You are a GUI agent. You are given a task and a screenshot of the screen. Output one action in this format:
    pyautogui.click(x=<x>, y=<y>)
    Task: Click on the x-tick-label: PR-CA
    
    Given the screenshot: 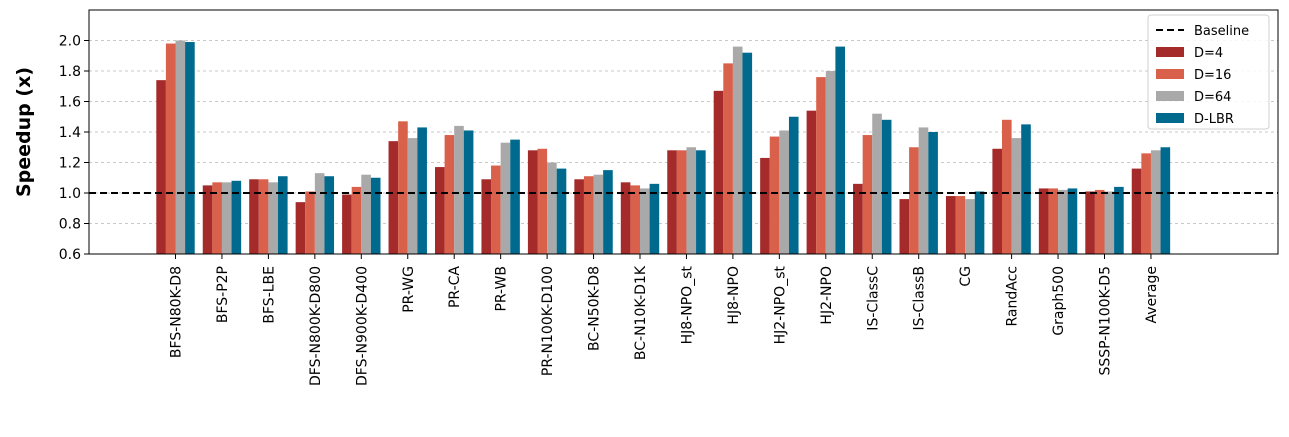 What is the action you would take?
    pyautogui.click(x=455, y=287)
    